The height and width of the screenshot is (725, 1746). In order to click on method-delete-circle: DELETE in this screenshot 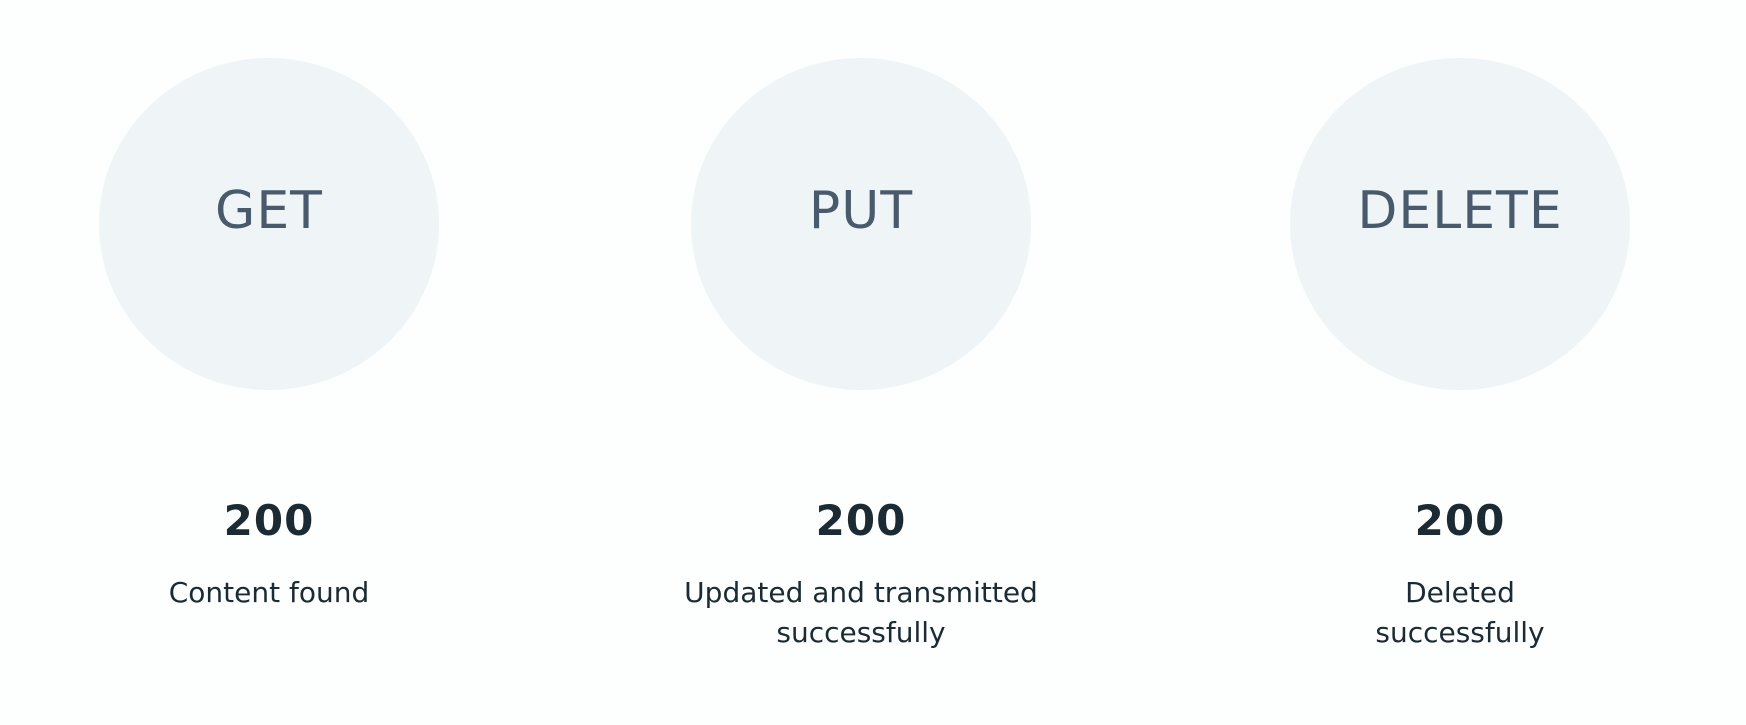, I will do `click(1460, 224)`.